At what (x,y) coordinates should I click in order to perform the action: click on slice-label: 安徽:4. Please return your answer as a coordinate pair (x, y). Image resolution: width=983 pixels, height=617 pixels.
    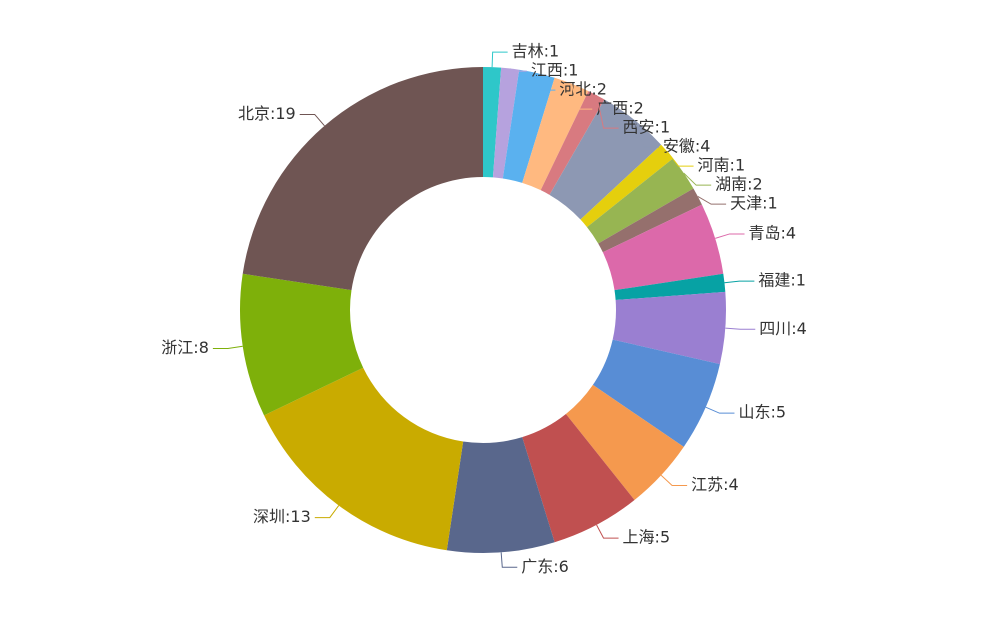
    Looking at the image, I should click on (687, 146).